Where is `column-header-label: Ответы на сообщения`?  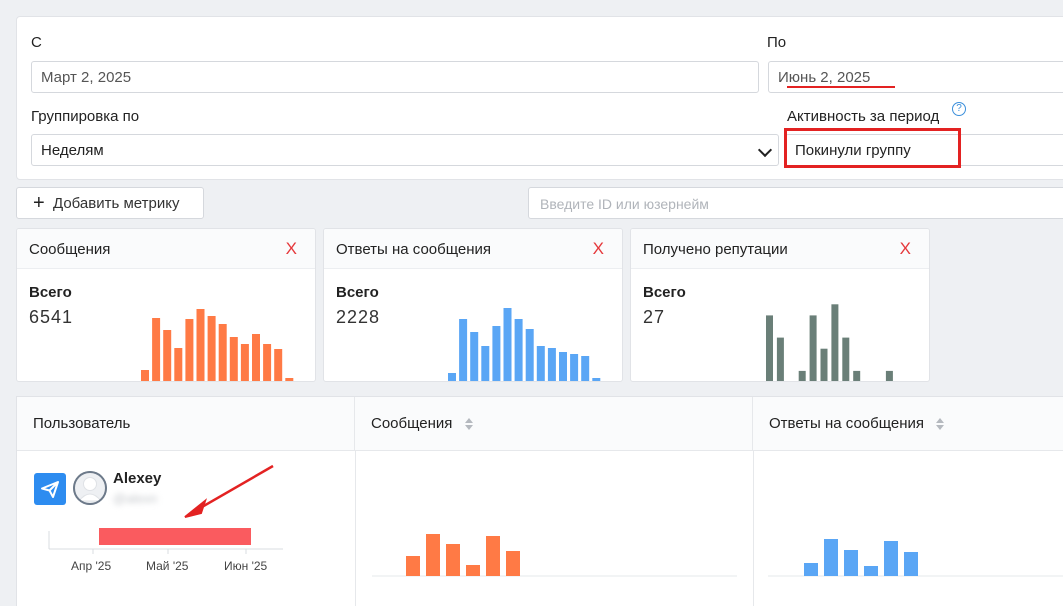 column-header-label: Ответы на сообщения is located at coordinates (847, 423).